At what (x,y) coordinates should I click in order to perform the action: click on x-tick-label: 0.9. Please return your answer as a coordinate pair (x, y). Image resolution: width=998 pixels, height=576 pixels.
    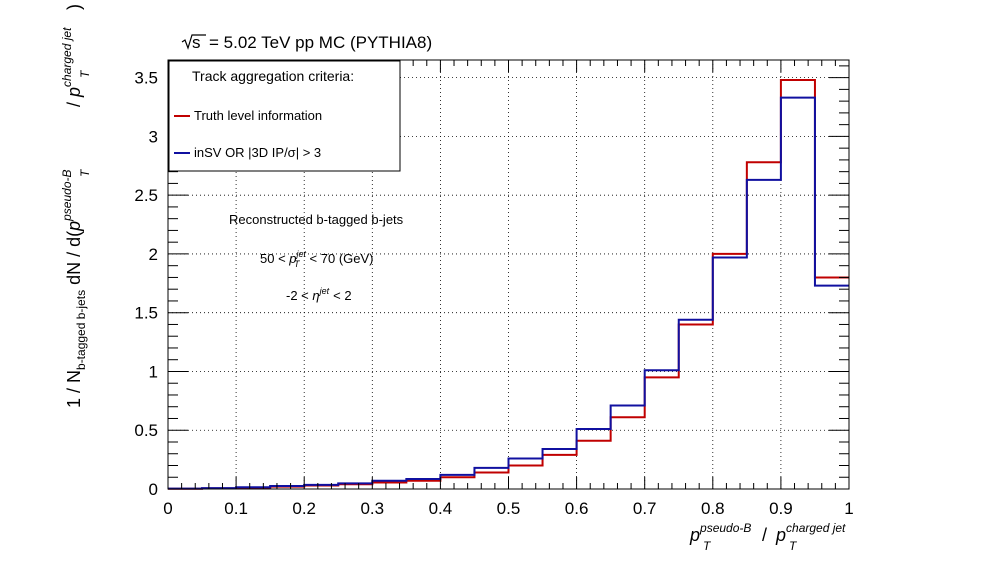
    Looking at the image, I should click on (781, 508).